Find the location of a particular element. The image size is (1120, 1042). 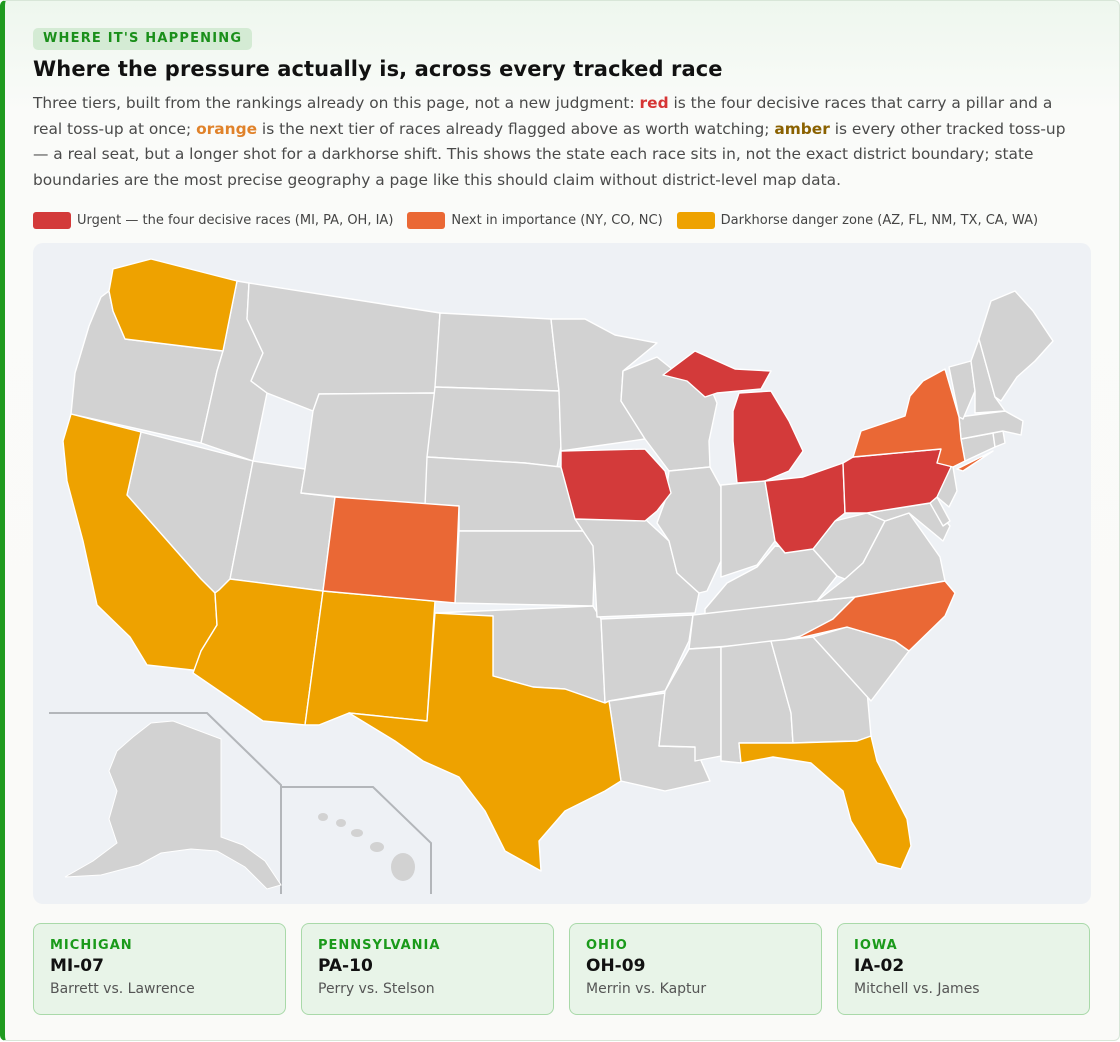

state-KS is located at coordinates (525, 568).